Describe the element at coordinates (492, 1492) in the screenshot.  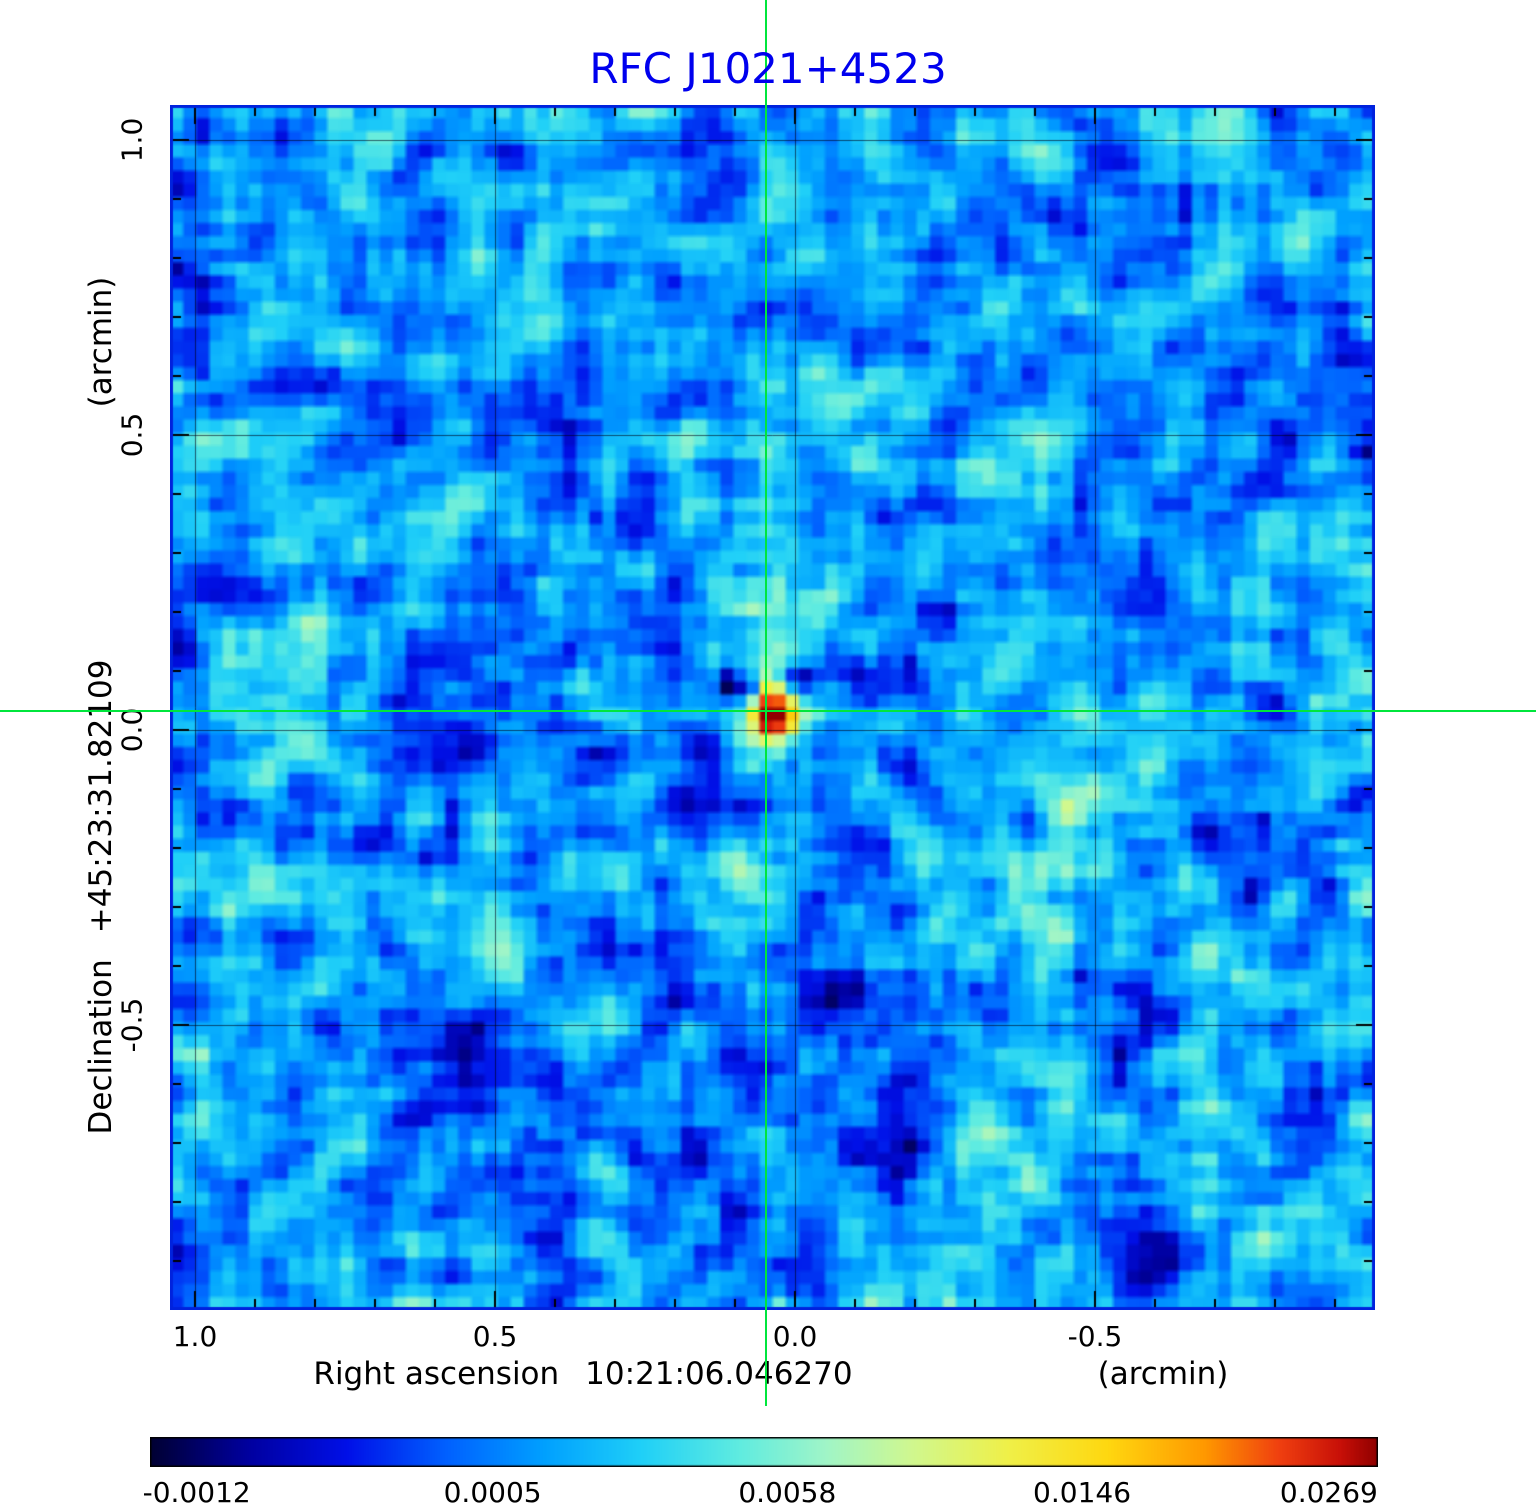
I see `colorbar-tick-label: 0.0005` at that location.